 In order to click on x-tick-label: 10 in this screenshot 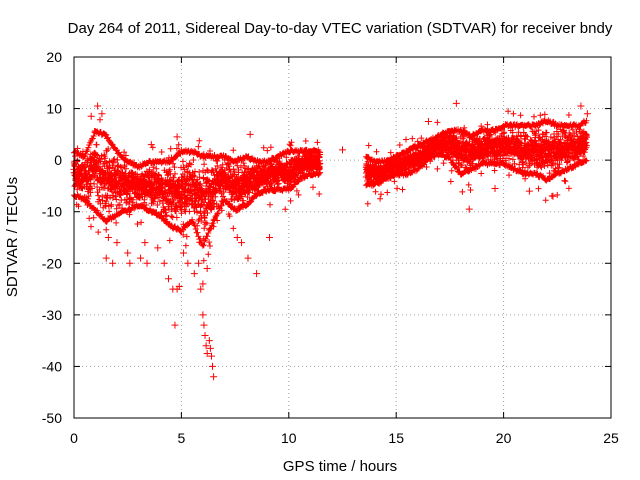, I will do `click(289, 438)`.